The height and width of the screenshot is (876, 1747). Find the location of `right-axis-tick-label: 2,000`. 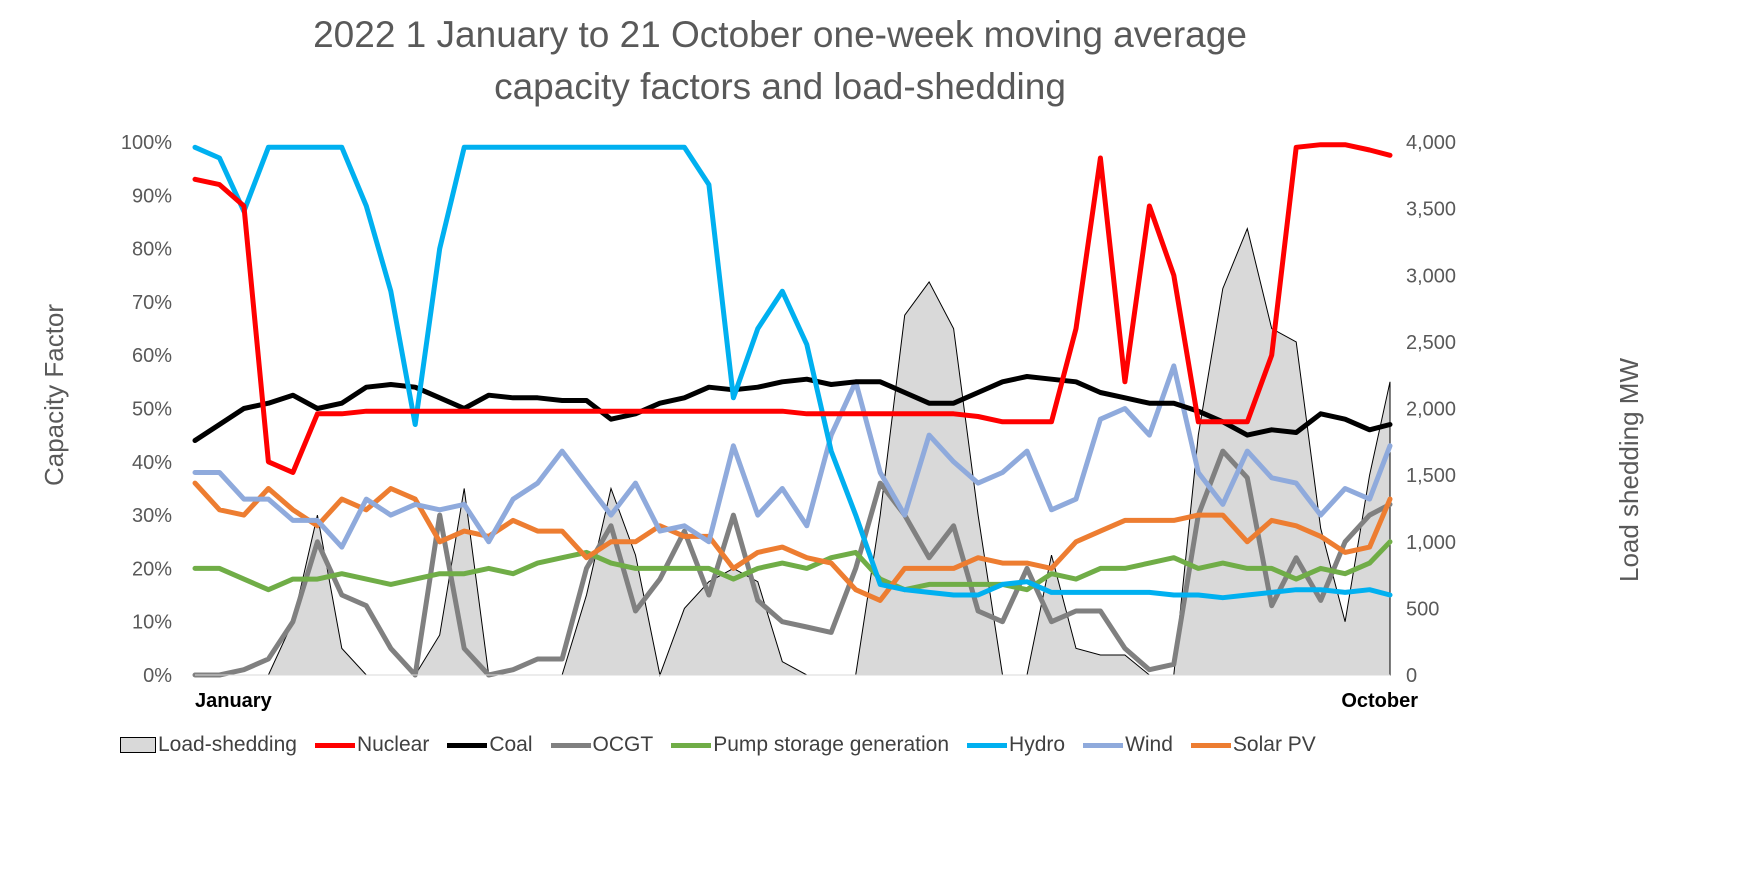

right-axis-tick-label: 2,000 is located at coordinates (1431, 410).